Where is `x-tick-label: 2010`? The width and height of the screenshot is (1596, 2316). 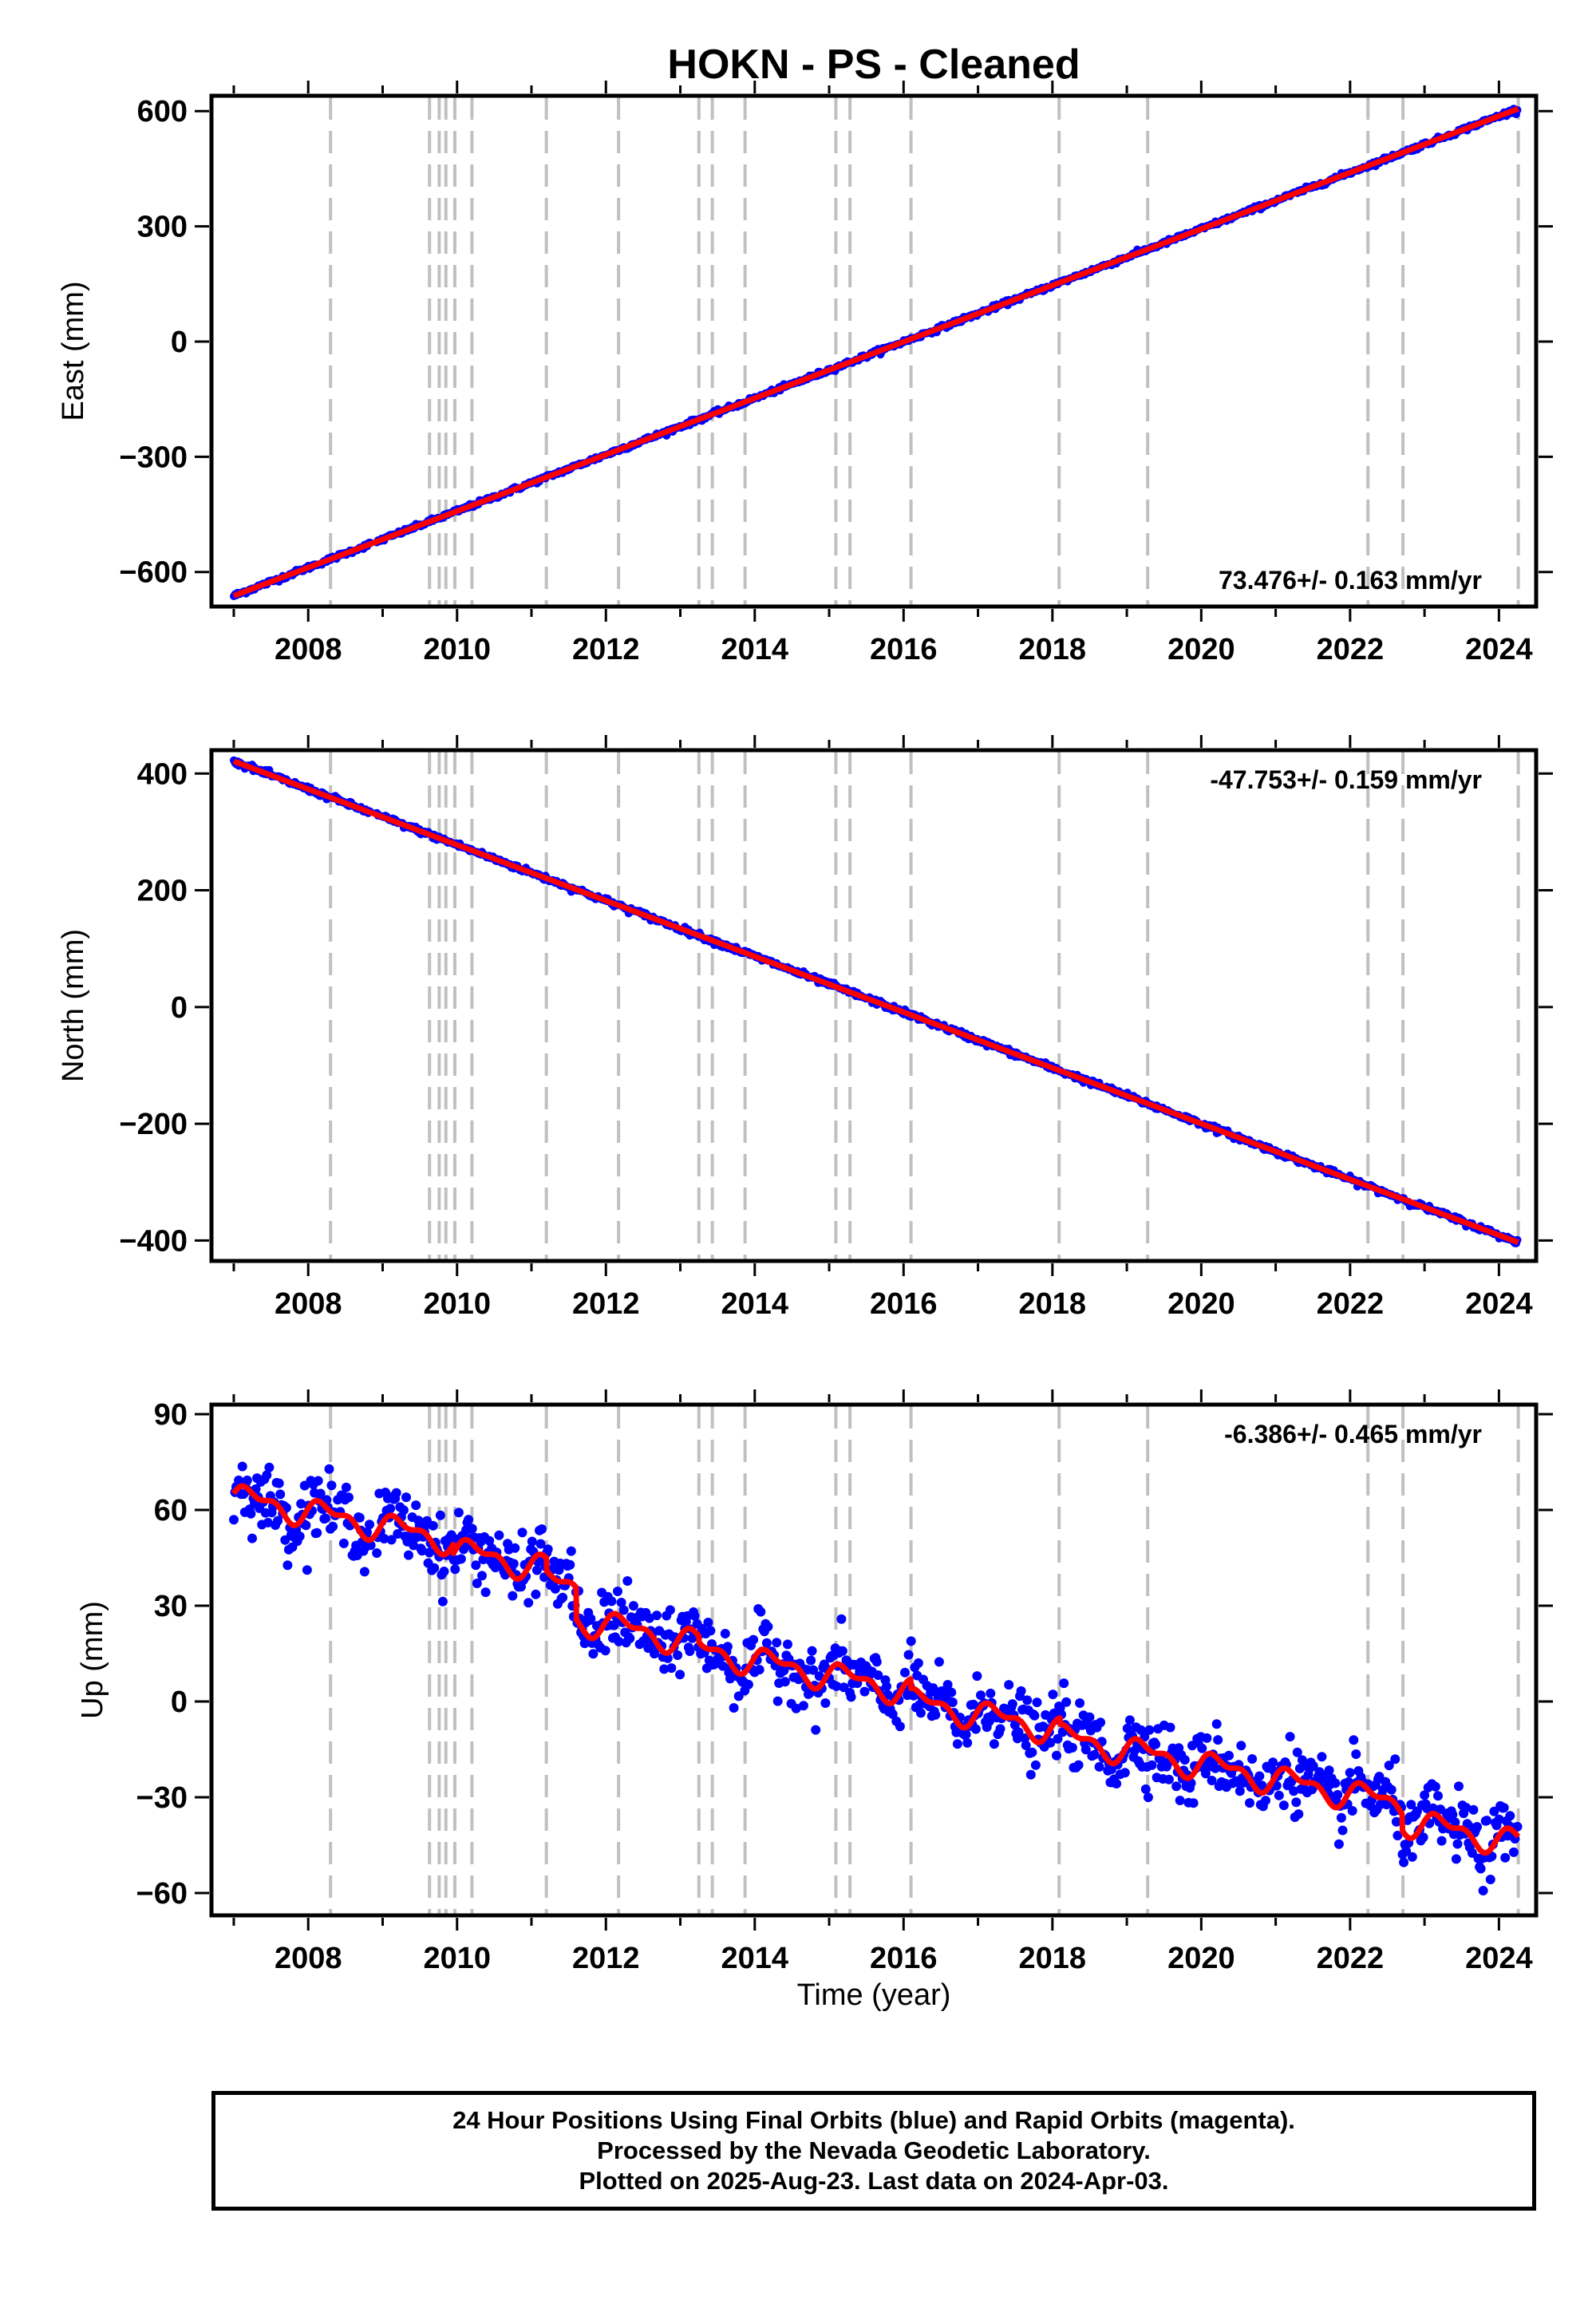
x-tick-label: 2010 is located at coordinates (457, 649).